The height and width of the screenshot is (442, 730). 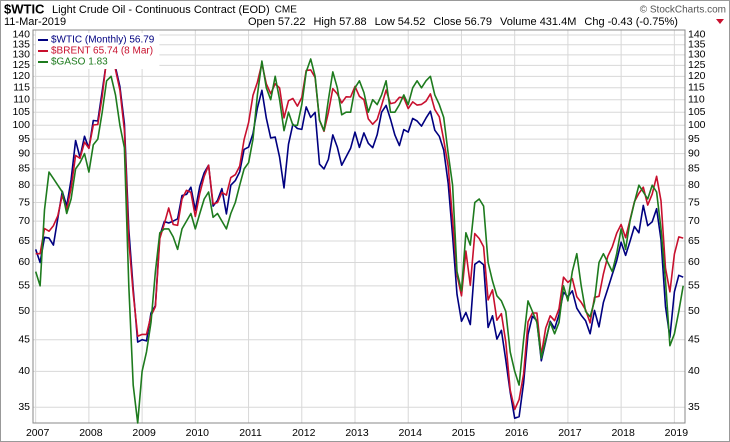 What do you see at coordinates (694, 241) in the screenshot?
I see `y2-tick-label: 65` at bounding box center [694, 241].